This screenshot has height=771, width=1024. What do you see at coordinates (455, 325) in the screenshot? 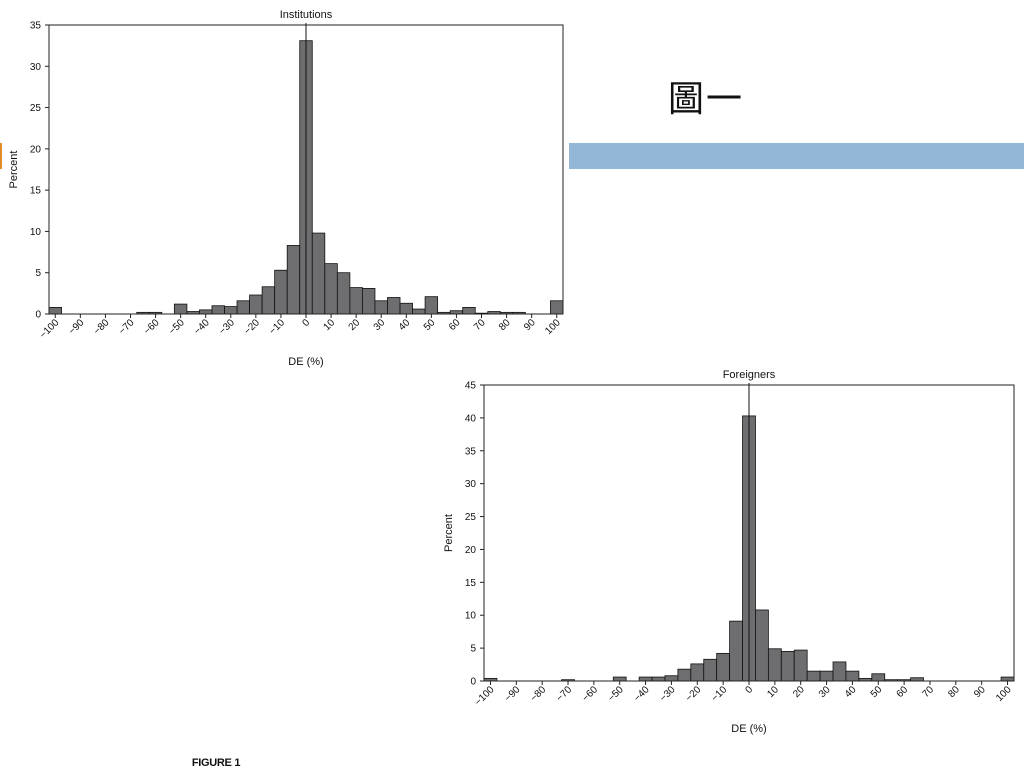
I see `x-tick-label: 60` at bounding box center [455, 325].